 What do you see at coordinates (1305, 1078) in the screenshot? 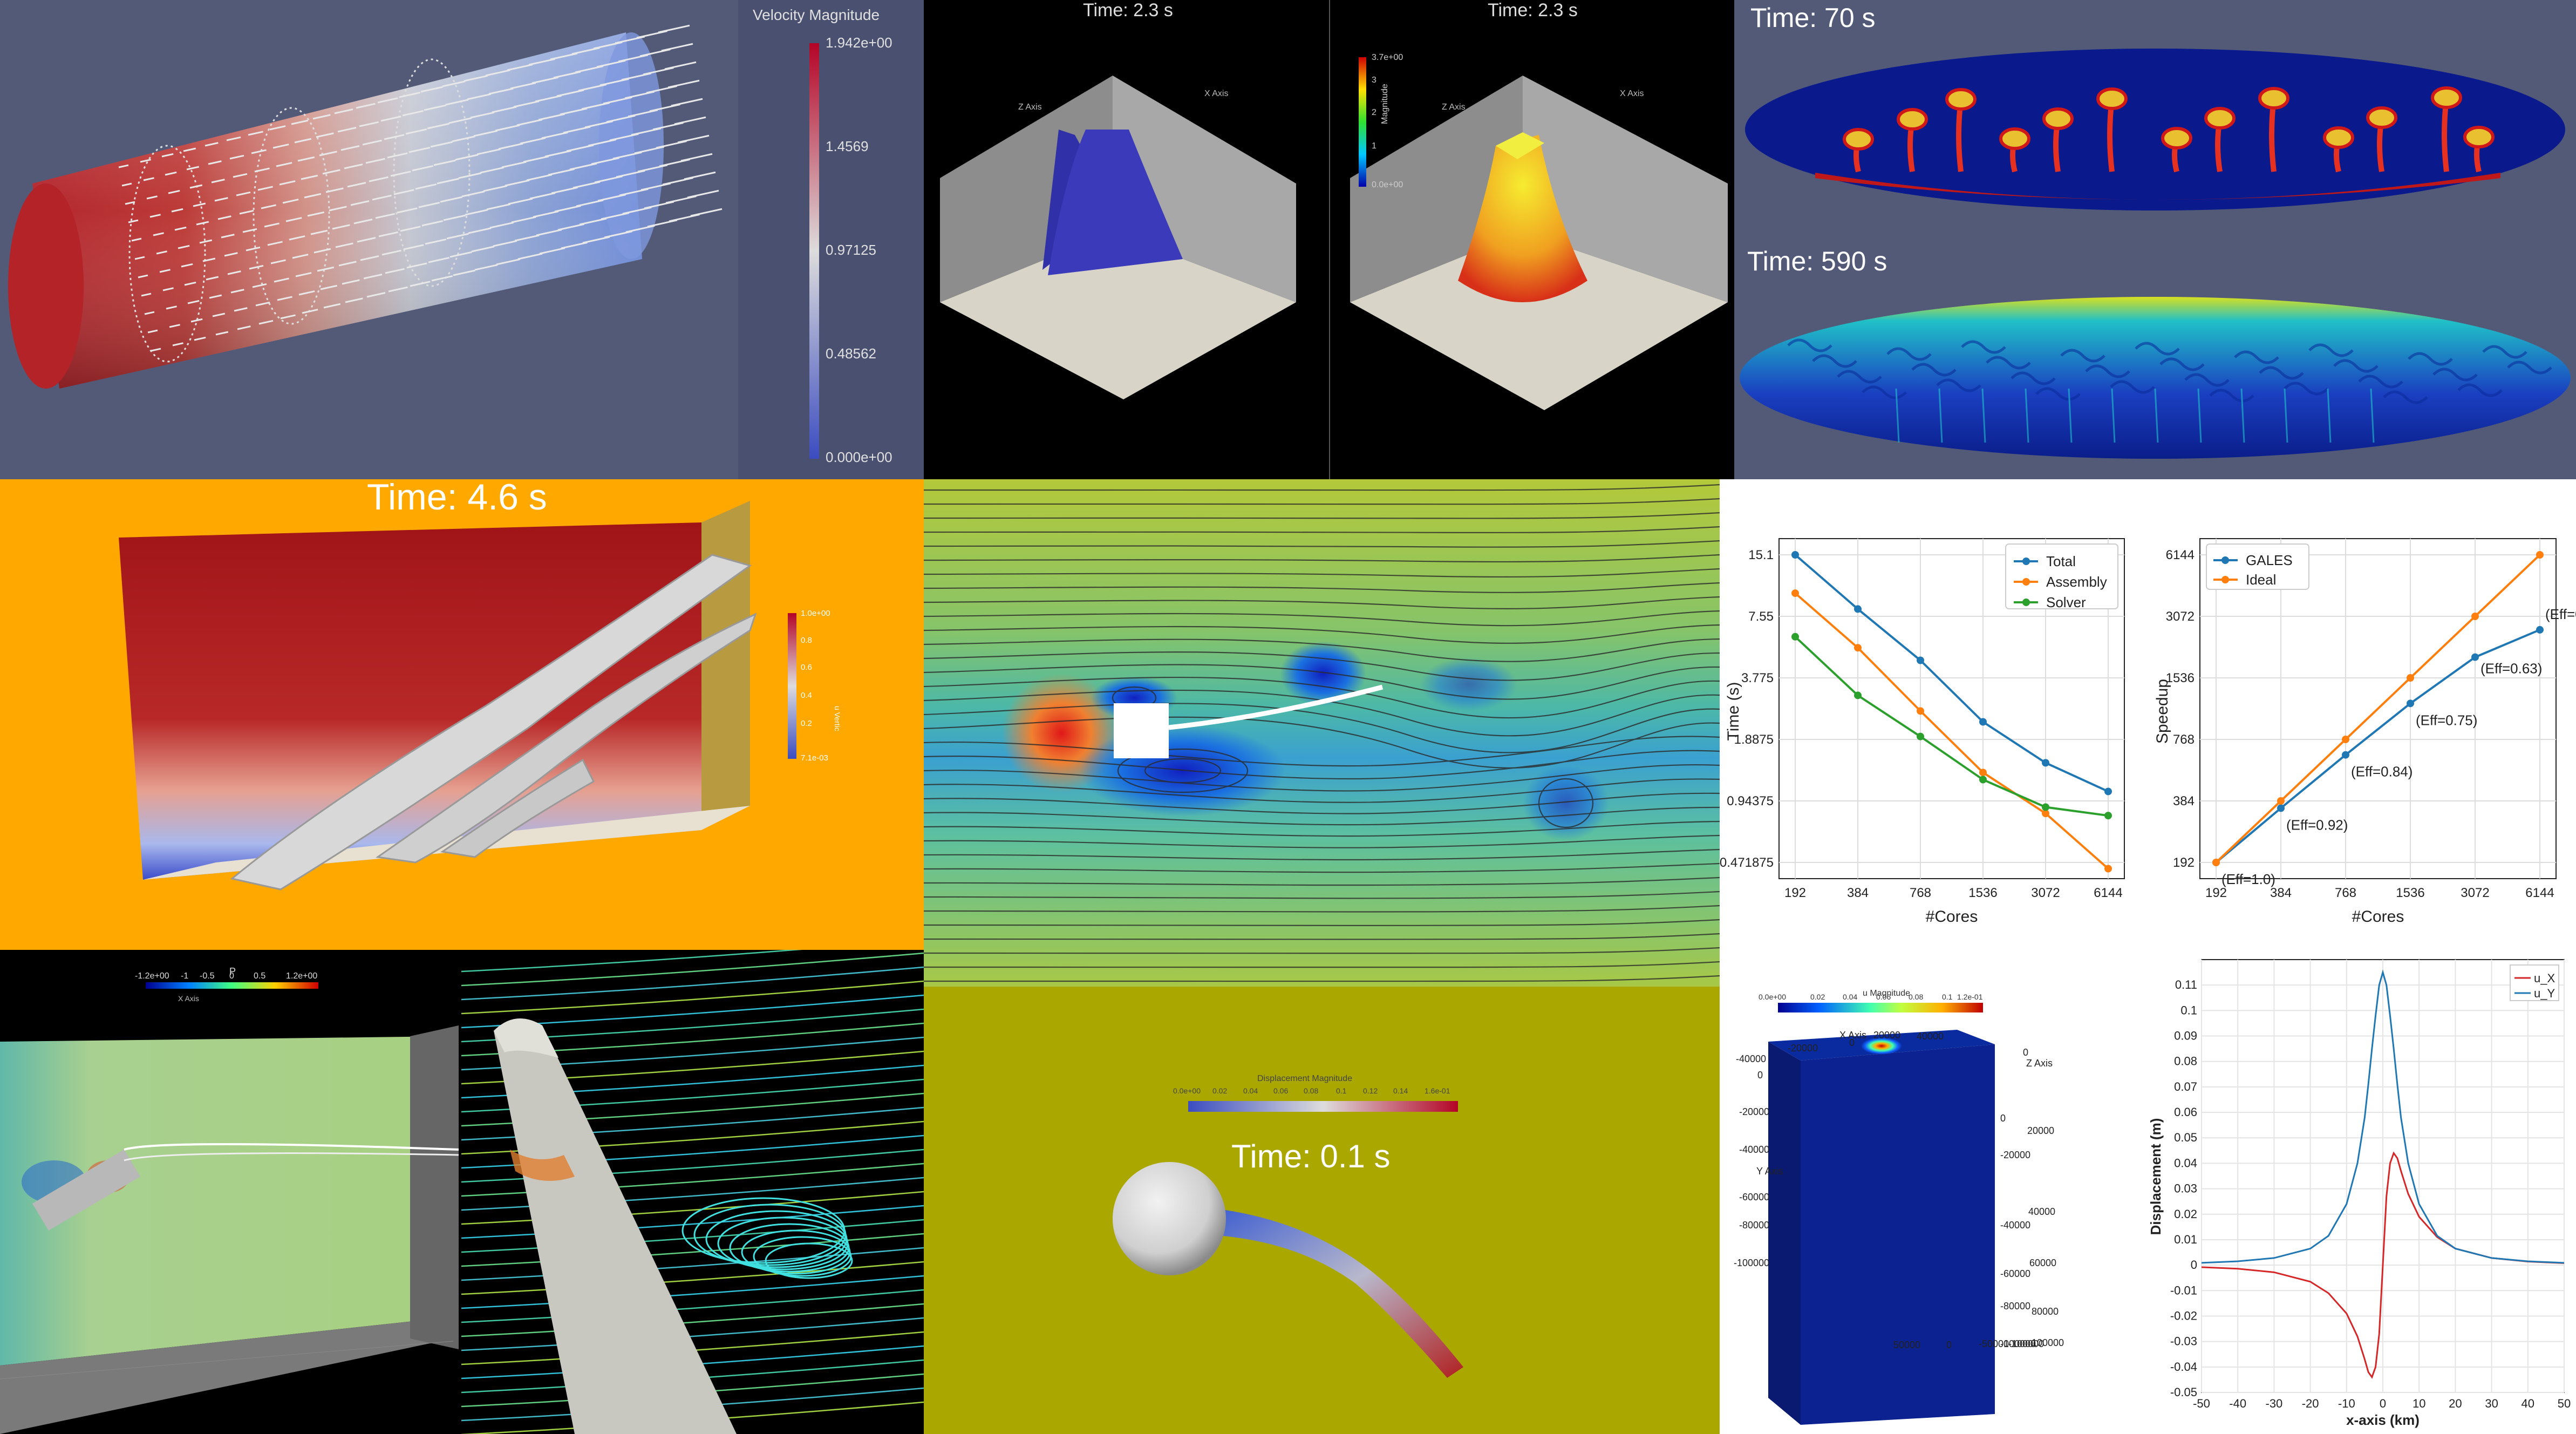
I see `displacement-title: Displacement Magnitude` at bounding box center [1305, 1078].